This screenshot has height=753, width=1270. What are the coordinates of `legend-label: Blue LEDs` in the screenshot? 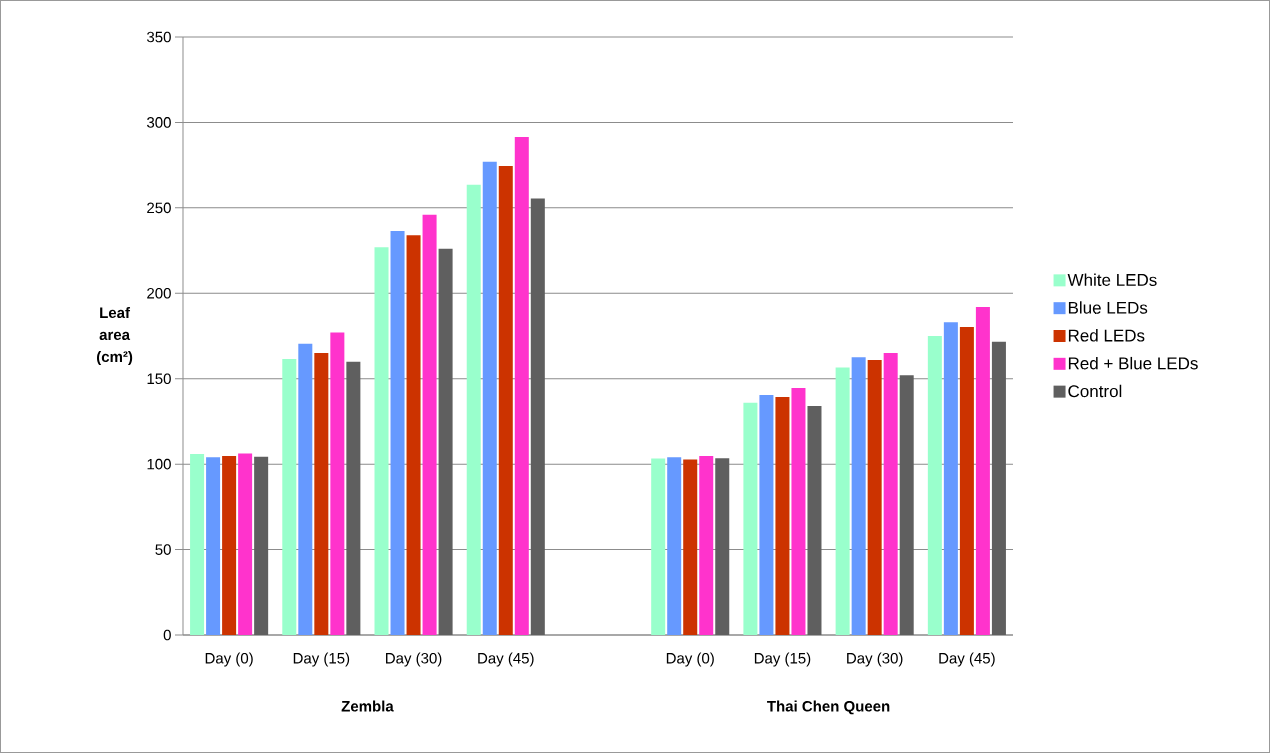 It's located at (1108, 307).